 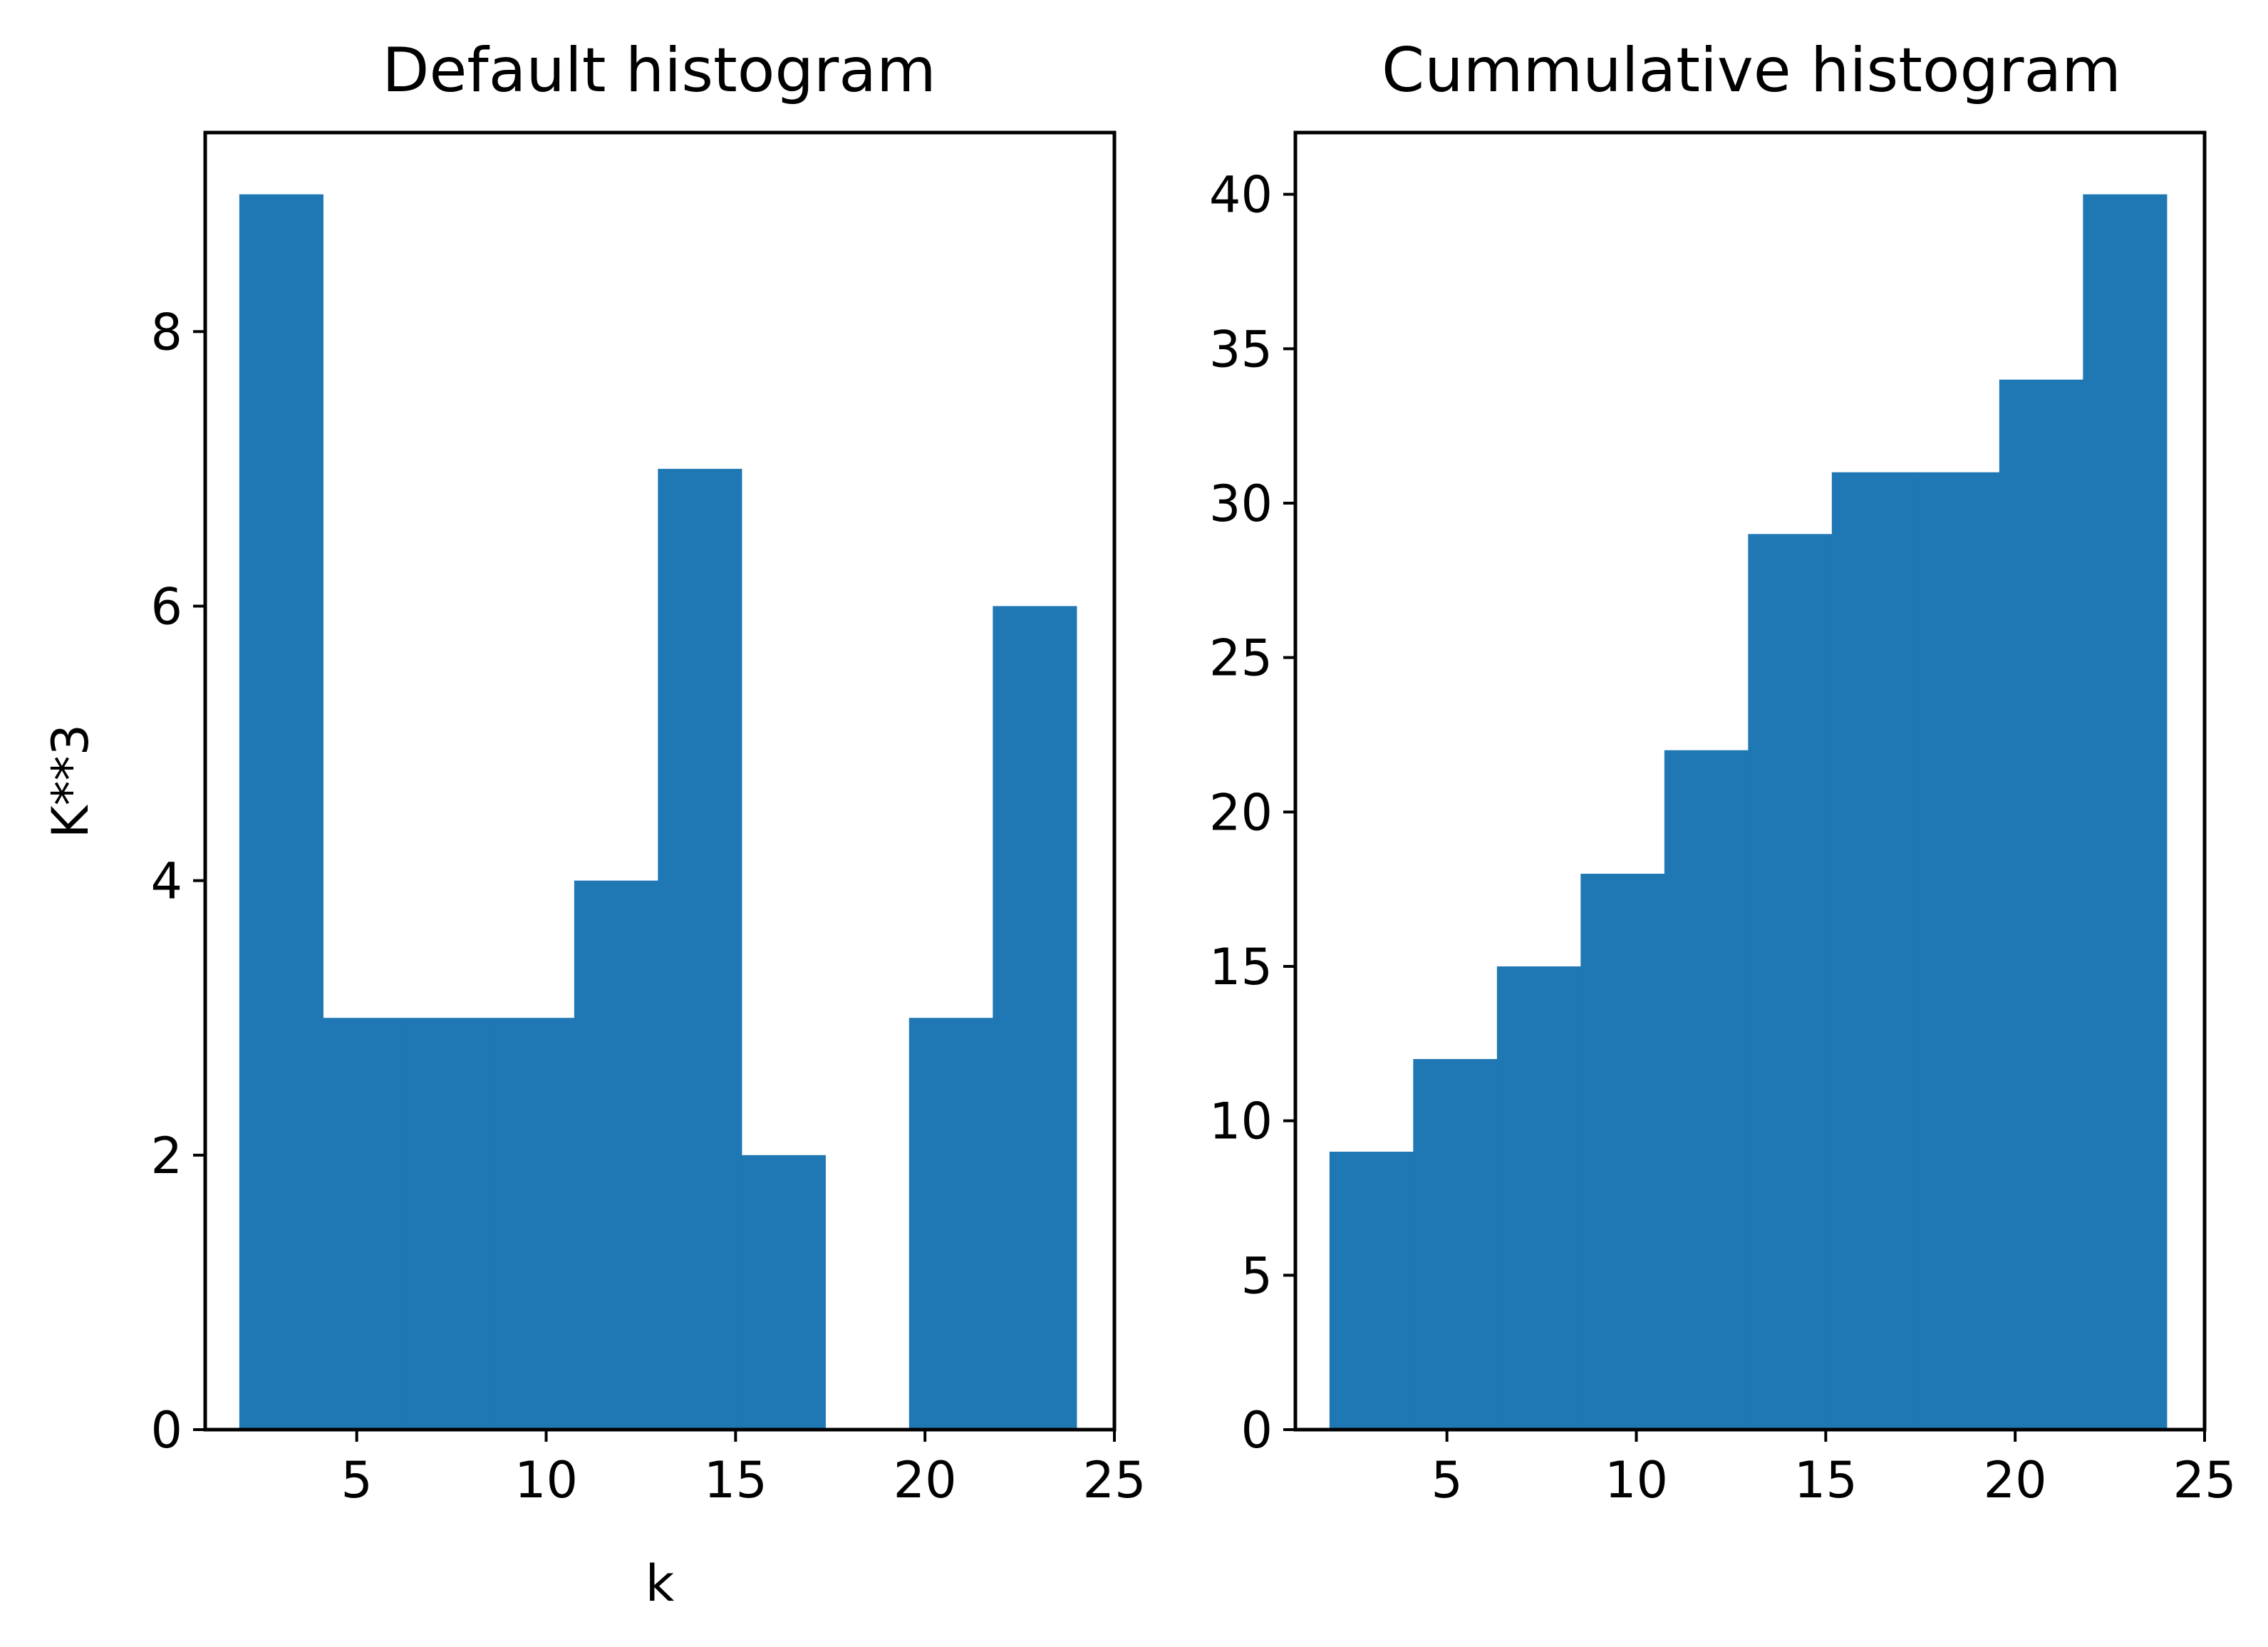 I want to click on right-y-tick-label: 0, so click(x=1257, y=1430).